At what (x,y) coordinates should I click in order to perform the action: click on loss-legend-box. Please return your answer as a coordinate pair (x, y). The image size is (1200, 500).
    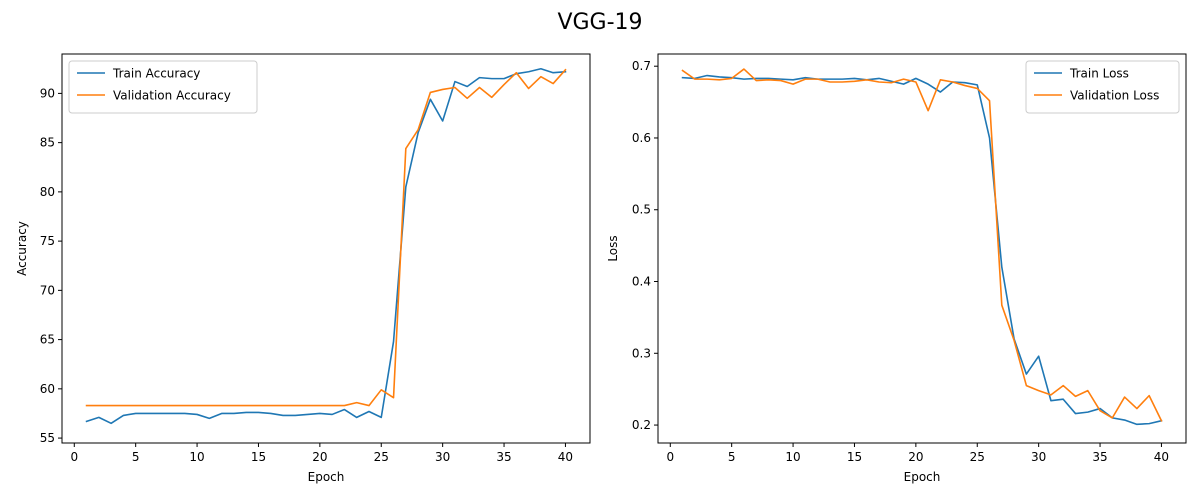
    Looking at the image, I should click on (1102, 87).